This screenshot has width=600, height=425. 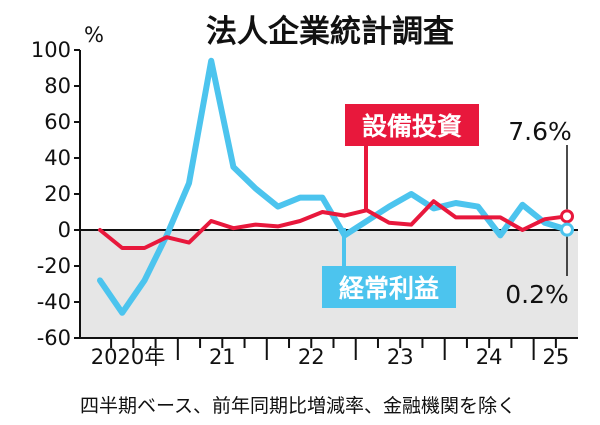 What do you see at coordinates (540, 131) in the screenshot?
I see `capex-end-label: 7.6%` at bounding box center [540, 131].